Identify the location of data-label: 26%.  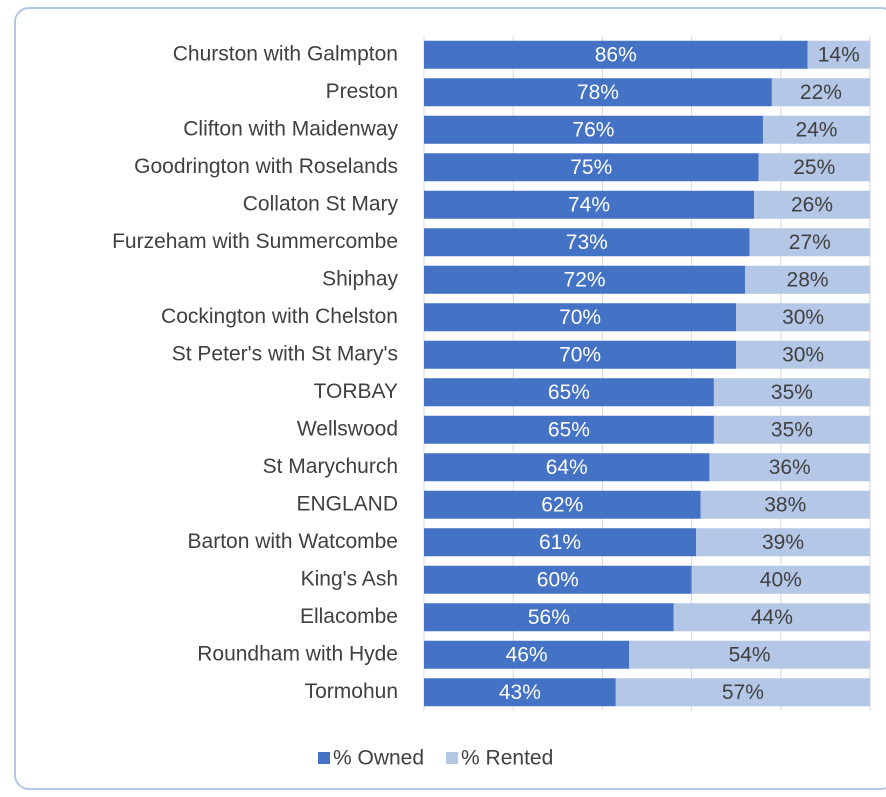
(812, 204).